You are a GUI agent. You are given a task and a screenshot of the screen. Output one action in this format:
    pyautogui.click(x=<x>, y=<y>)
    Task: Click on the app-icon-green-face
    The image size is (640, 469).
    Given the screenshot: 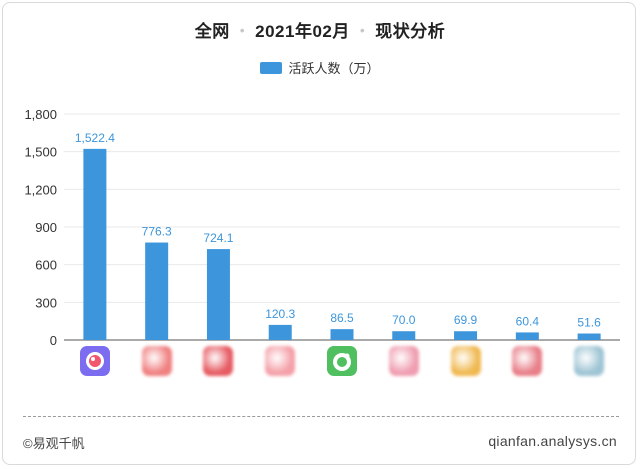 What is the action you would take?
    pyautogui.click(x=342, y=361)
    